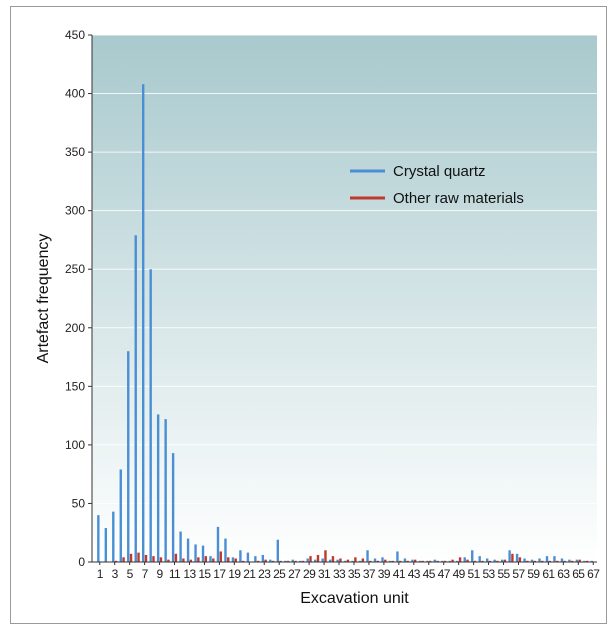  Describe the element at coordinates (249, 574) in the screenshot. I see `x-tick-label: 21` at that location.